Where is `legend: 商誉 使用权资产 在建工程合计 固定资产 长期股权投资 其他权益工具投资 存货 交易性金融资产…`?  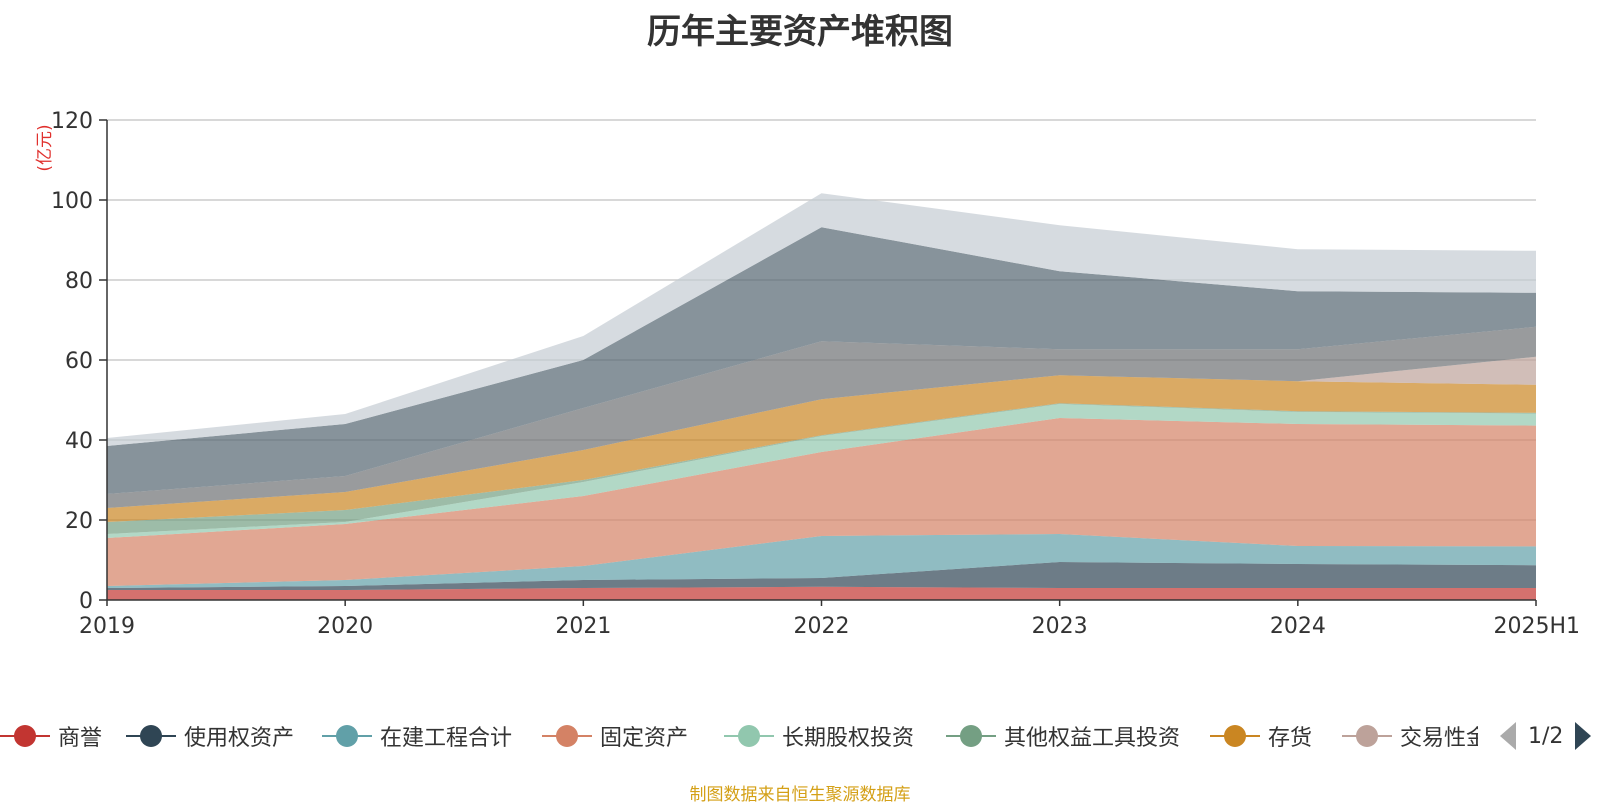
legend: 商誉 使用权资产 在建工程合计 固定资产 长期股权投资 其他权益工具投资 存货 交易性金融资产… is located at coordinates (800, 736).